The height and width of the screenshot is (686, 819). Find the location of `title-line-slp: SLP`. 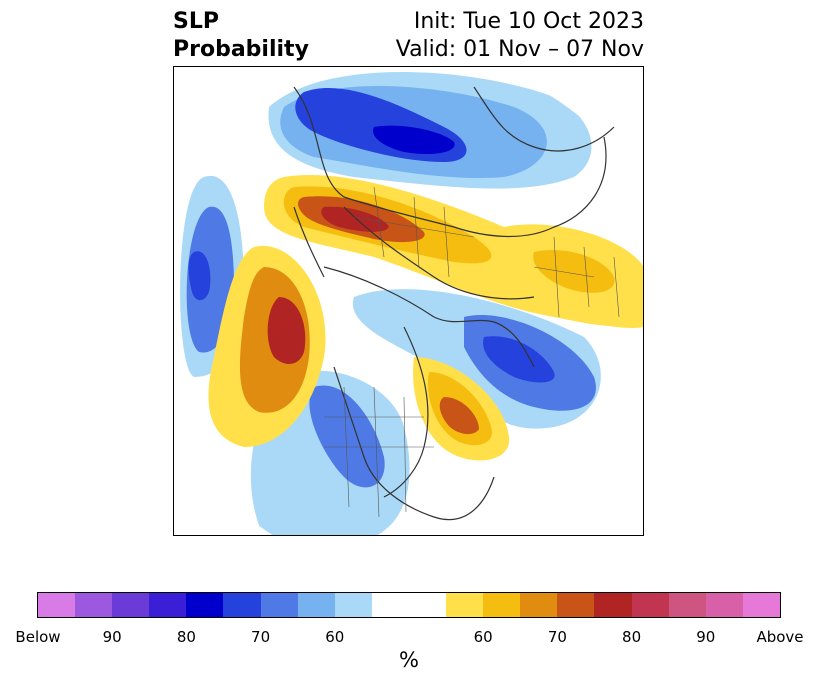

title-line-slp: SLP is located at coordinates (196, 21).